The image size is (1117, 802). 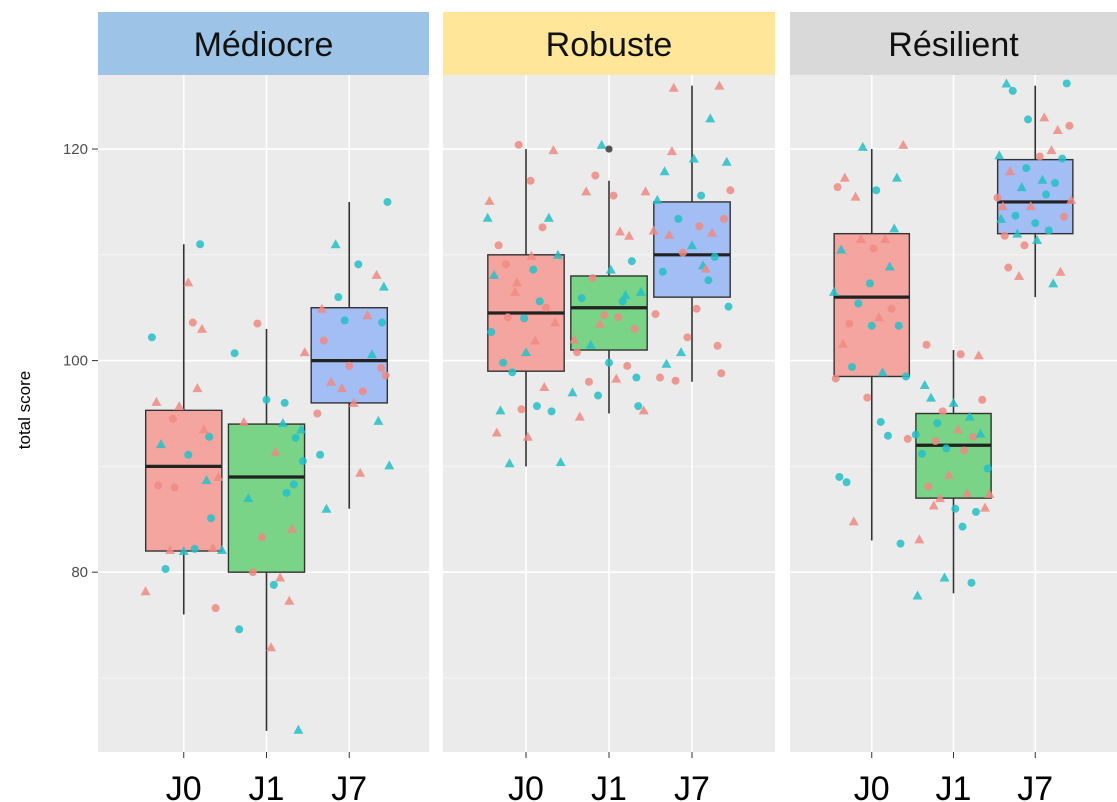 I want to click on strip-background, so click(x=953, y=43).